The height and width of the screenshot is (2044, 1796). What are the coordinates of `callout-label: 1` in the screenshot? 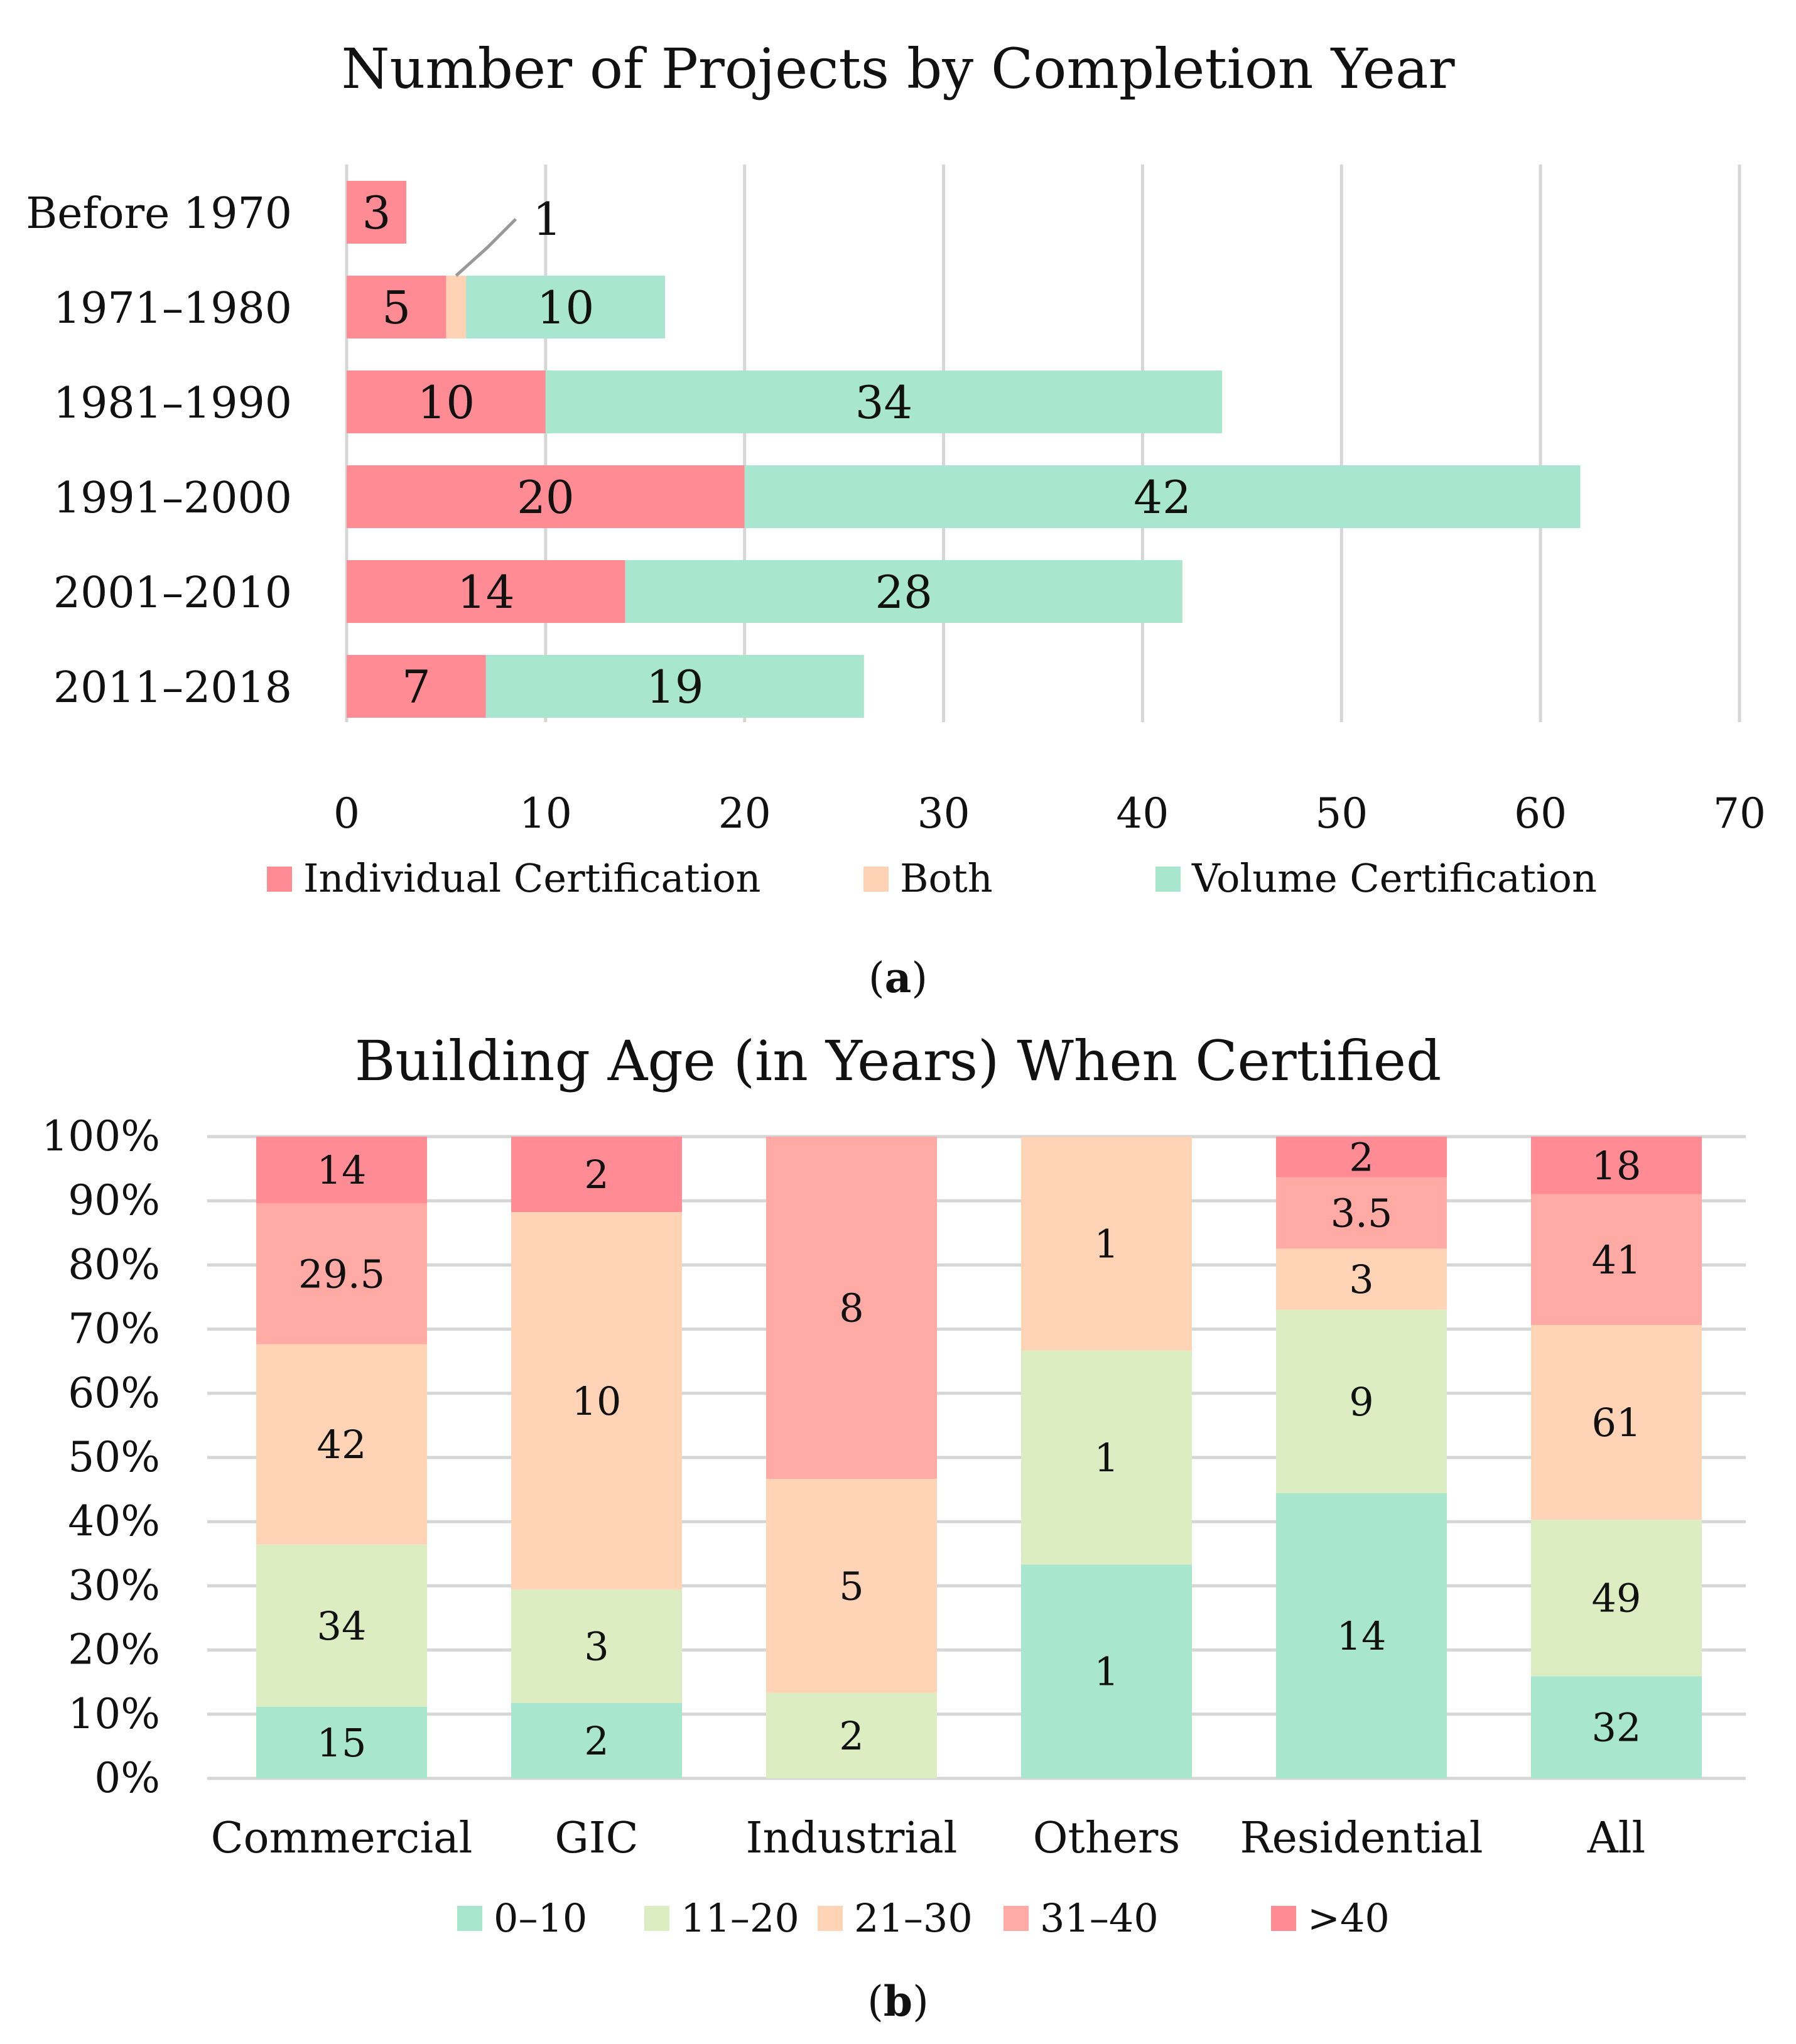 It's located at (547, 219).